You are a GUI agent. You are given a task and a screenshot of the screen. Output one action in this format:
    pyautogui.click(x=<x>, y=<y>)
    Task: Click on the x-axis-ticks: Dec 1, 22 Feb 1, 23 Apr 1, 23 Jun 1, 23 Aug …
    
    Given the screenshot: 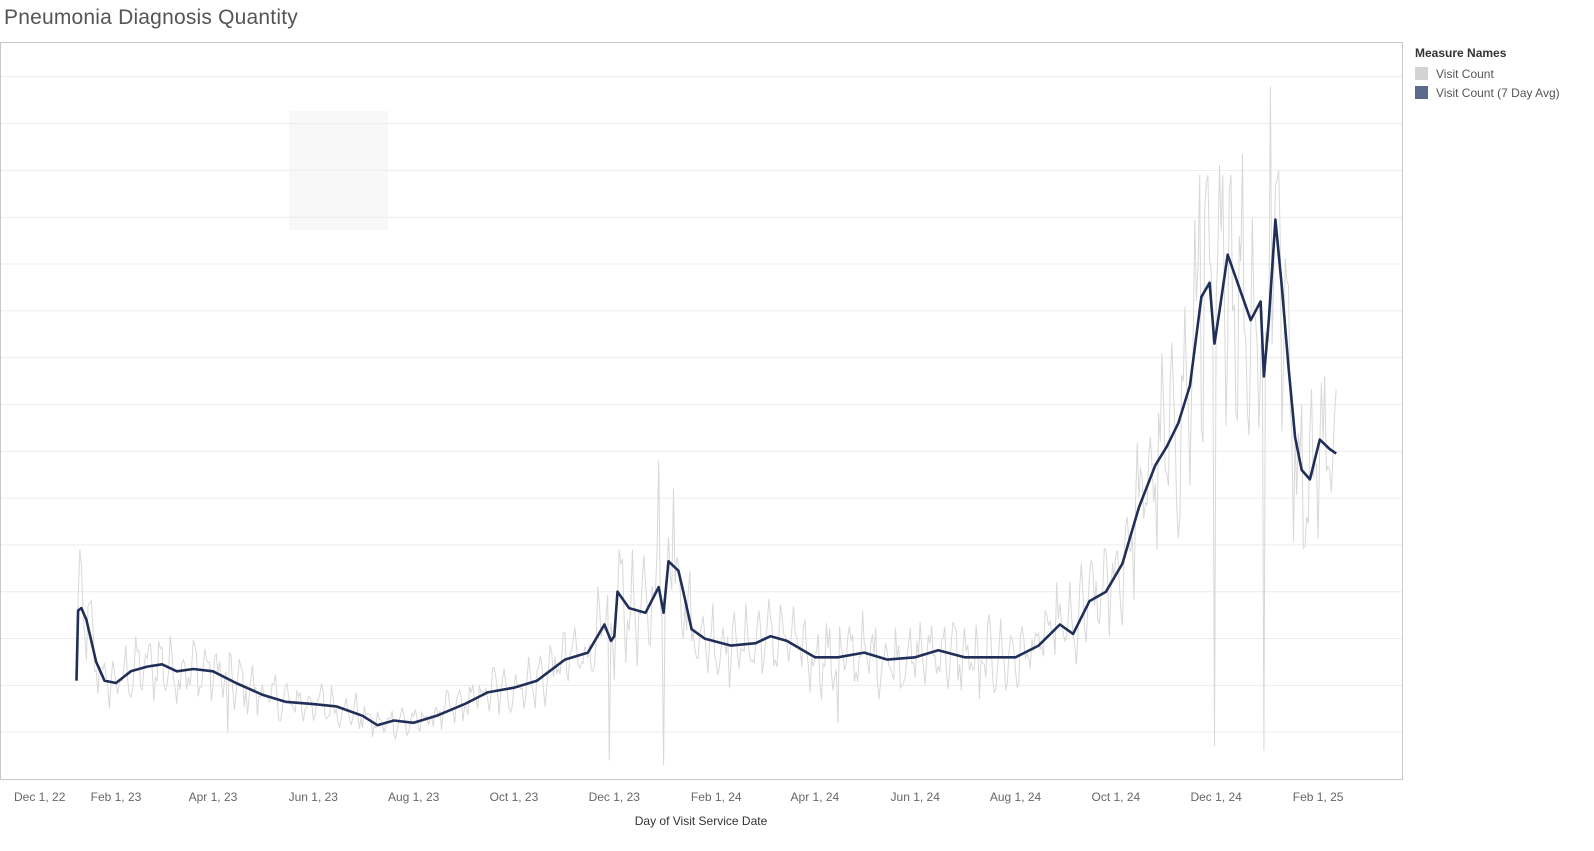 What is the action you would take?
    pyautogui.click(x=679, y=797)
    